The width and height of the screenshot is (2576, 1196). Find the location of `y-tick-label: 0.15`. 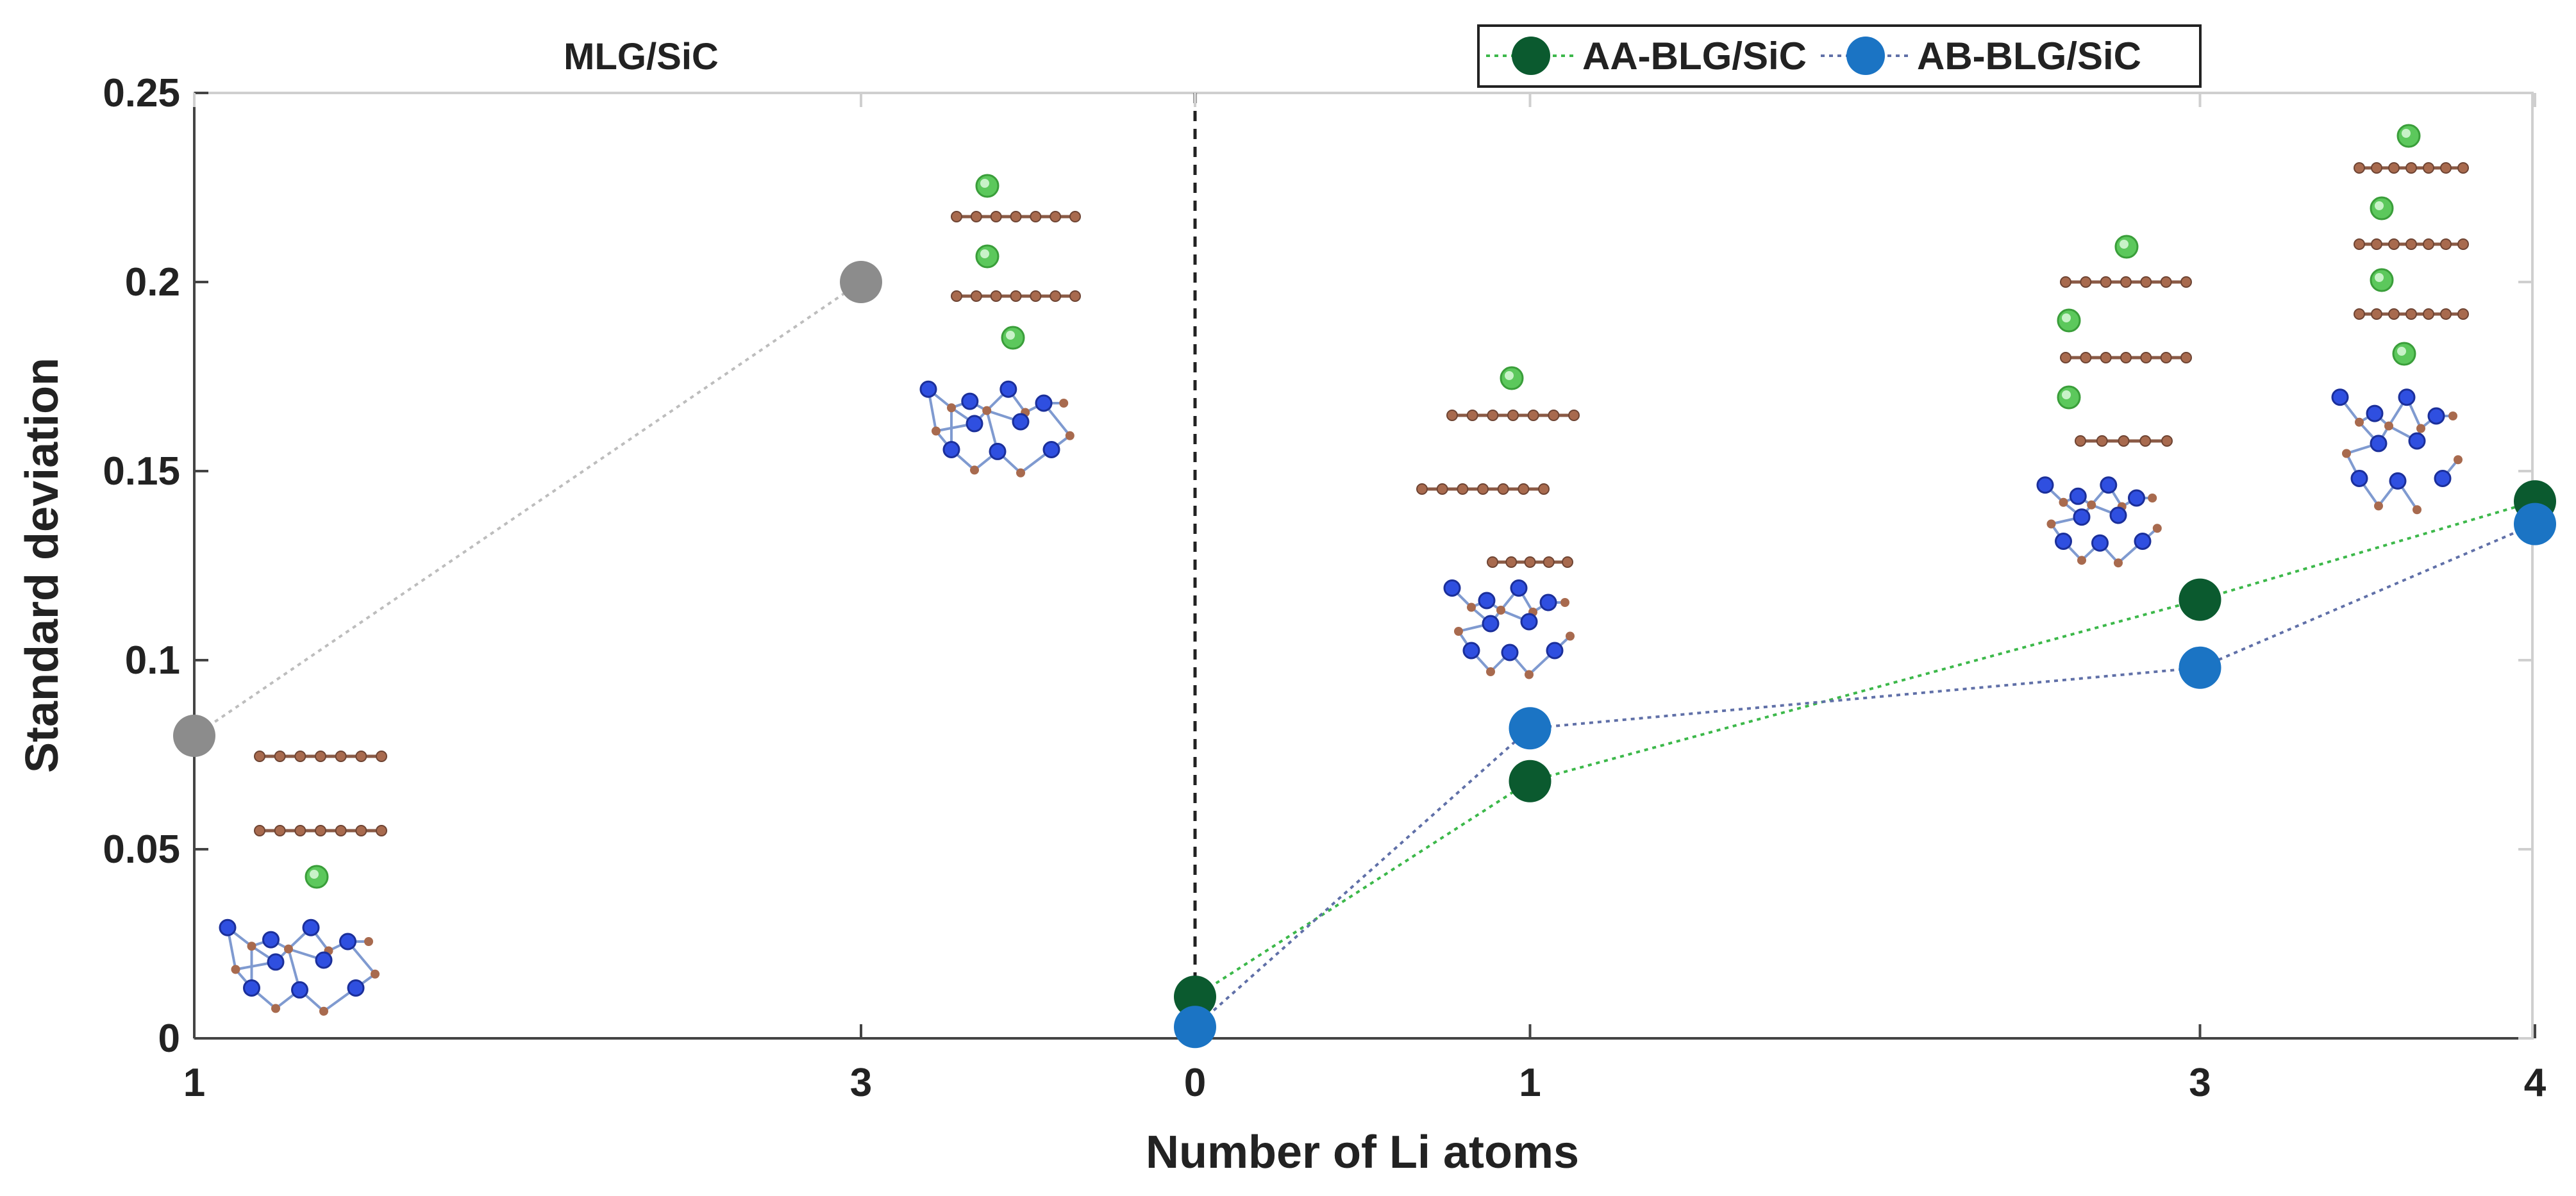

y-tick-label: 0.15 is located at coordinates (141, 471).